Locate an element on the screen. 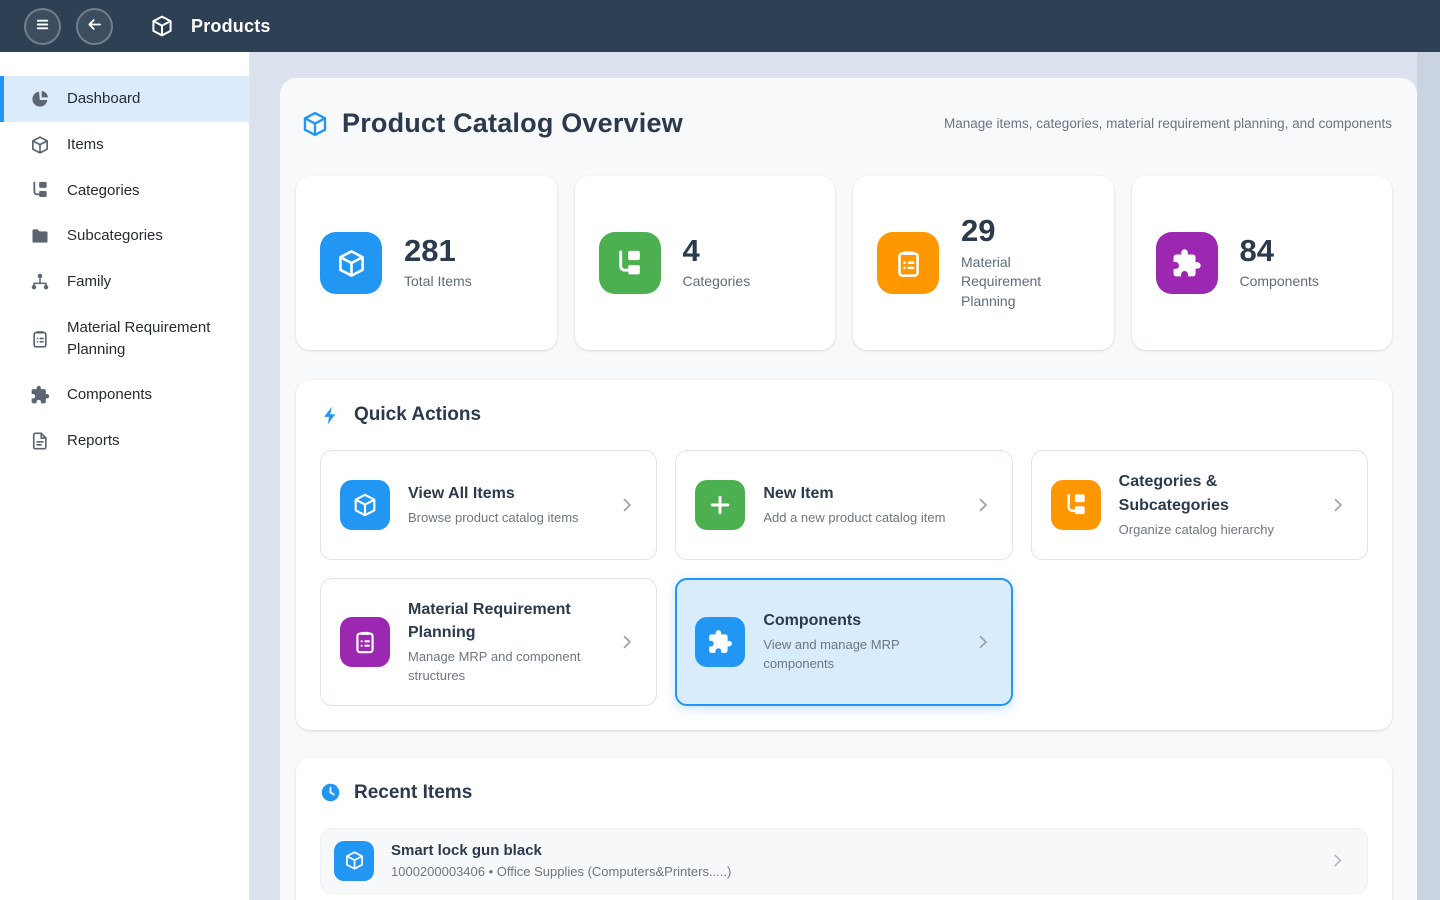  action-description: Organize catalog hierarchy is located at coordinates (1196, 529).